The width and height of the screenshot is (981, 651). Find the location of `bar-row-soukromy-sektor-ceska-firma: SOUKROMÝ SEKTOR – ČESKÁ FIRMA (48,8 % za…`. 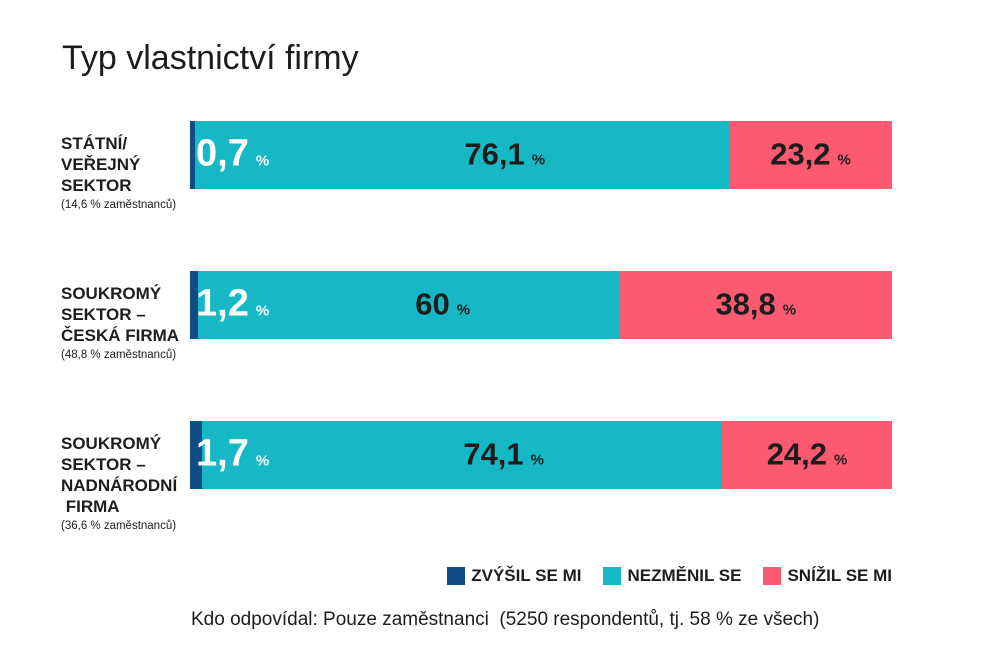

bar-row-soukromy-sektor-ceska-firma: SOUKROMÝ SEKTOR – ČESKÁ FIRMA (48,8 % za… is located at coordinates (490, 316).